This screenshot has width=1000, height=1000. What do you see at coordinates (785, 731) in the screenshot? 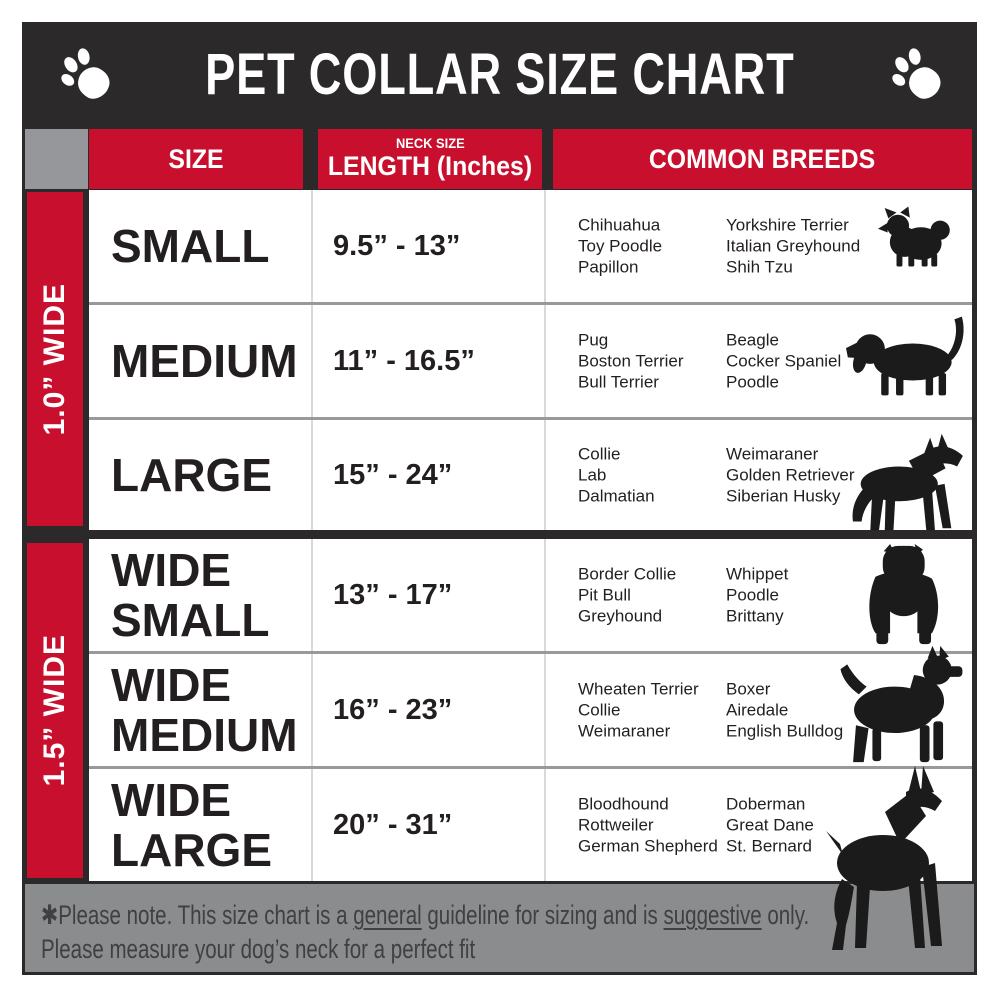
I see `breed-item: English Bulldog` at bounding box center [785, 731].